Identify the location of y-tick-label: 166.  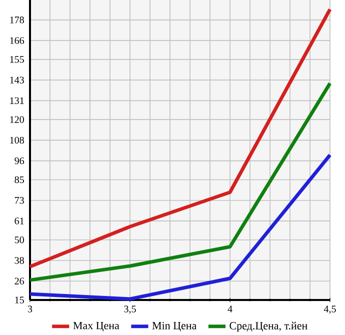
(17, 40).